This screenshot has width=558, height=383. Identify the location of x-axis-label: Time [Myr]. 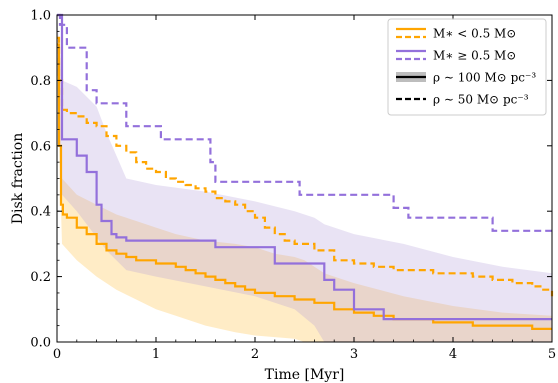
(305, 375).